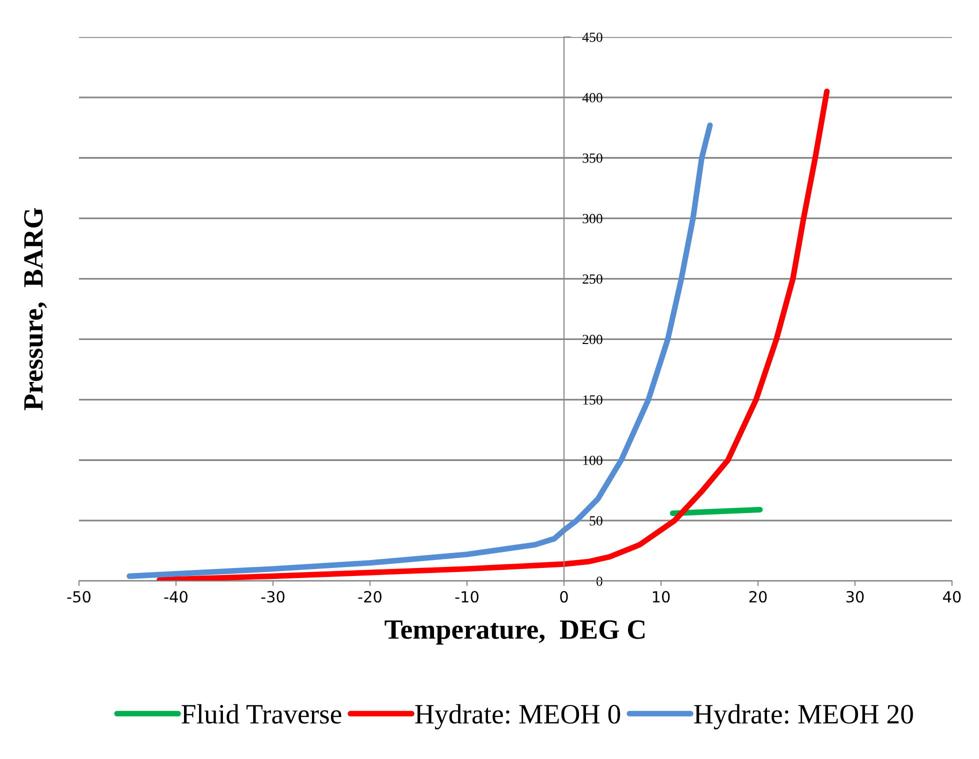 The width and height of the screenshot is (979, 759). Describe the element at coordinates (592, 158) in the screenshot. I see `y-tick-label: 350` at that location.